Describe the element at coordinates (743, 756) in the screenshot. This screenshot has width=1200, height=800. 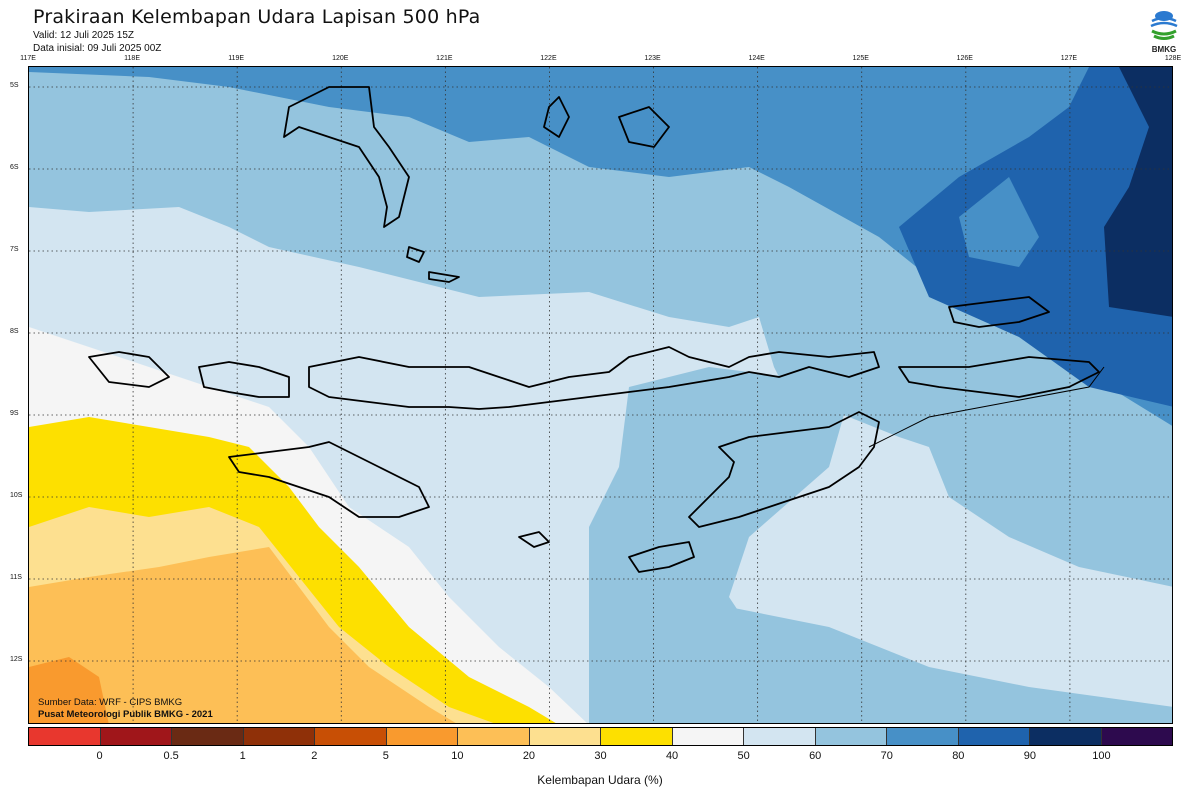
I see `colorbar-tick-label: 50` at that location.